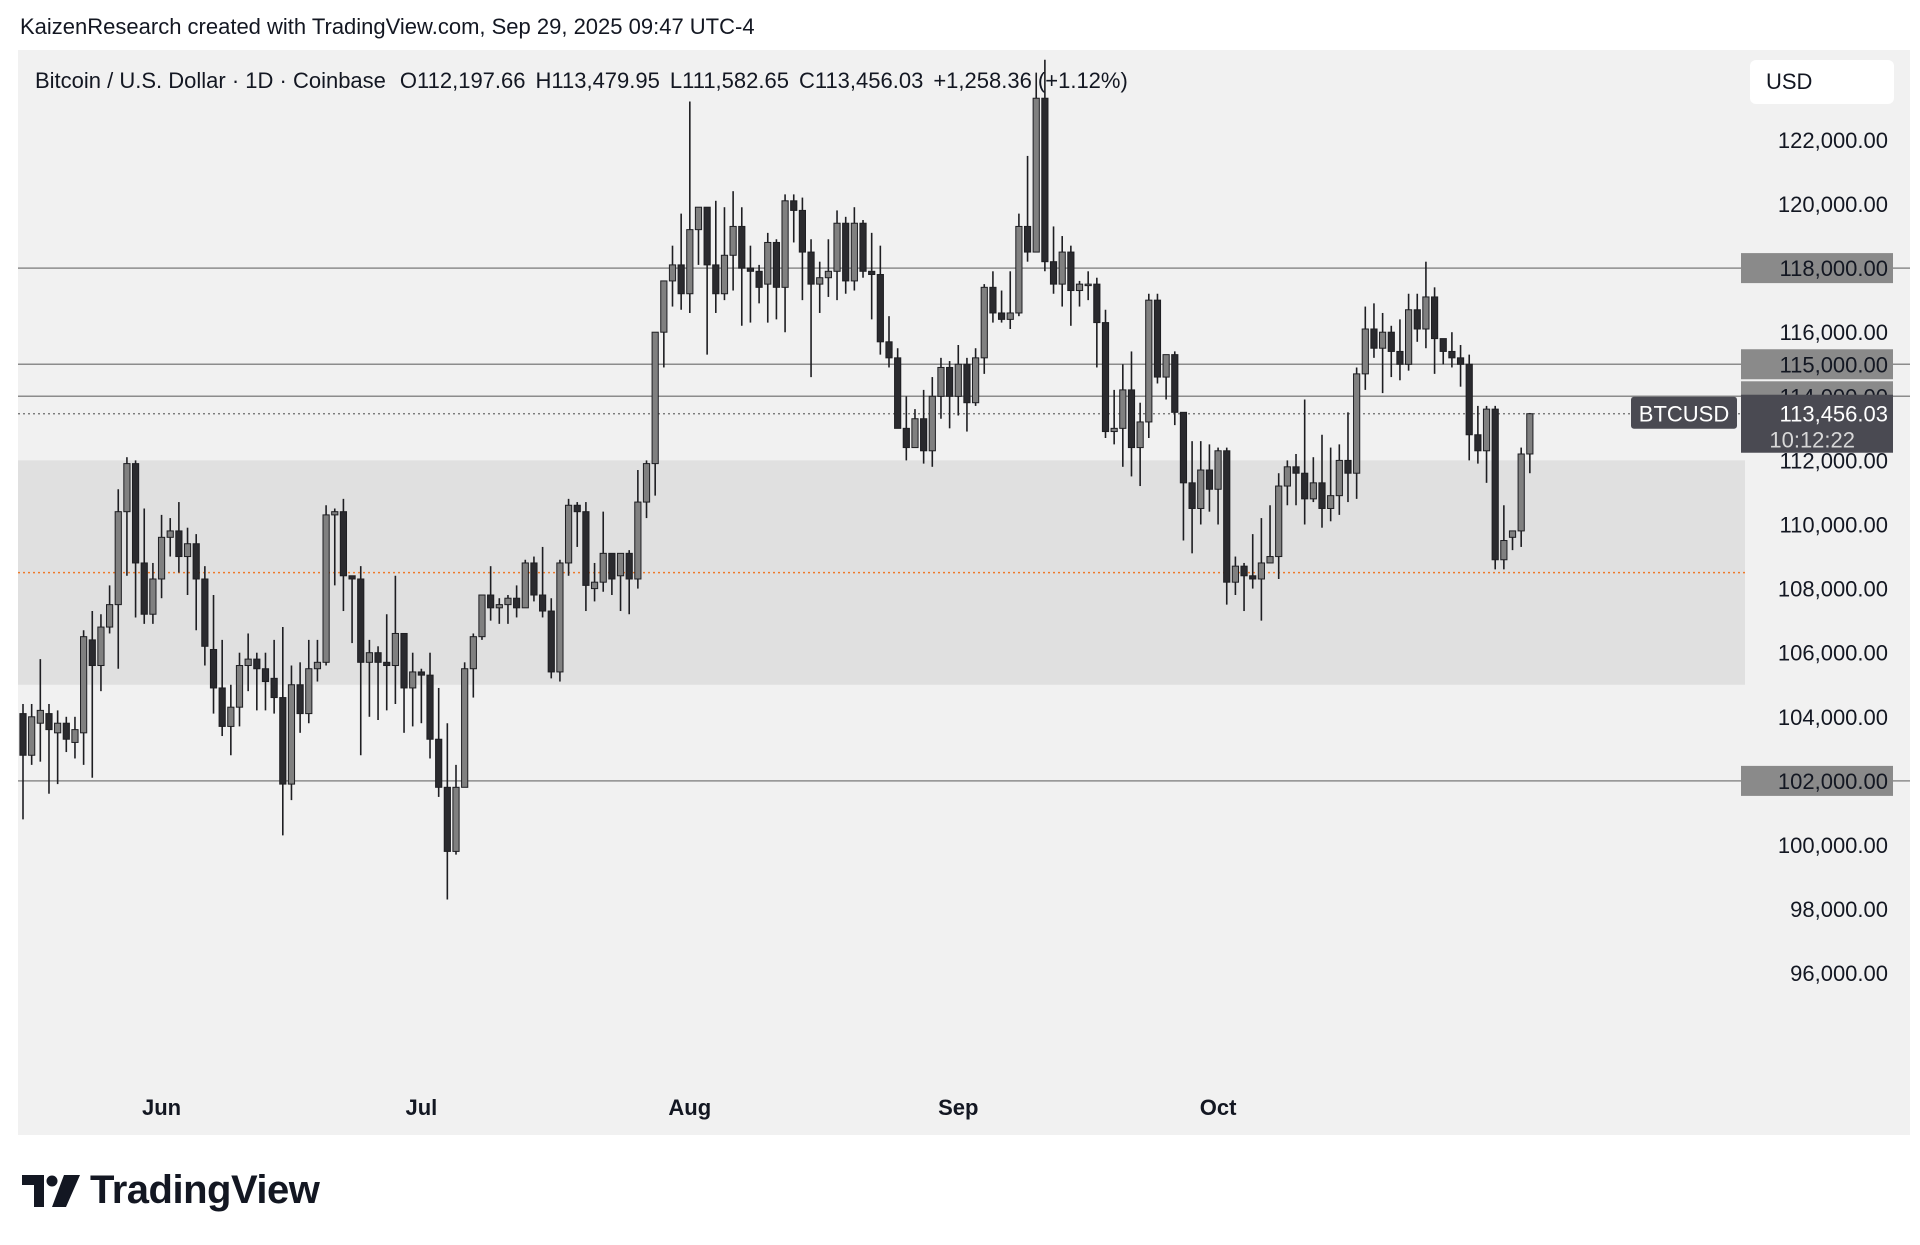 The image size is (1920, 1245). What do you see at coordinates (1839, 909) in the screenshot?
I see `y-tick-label: 98,000.00` at bounding box center [1839, 909].